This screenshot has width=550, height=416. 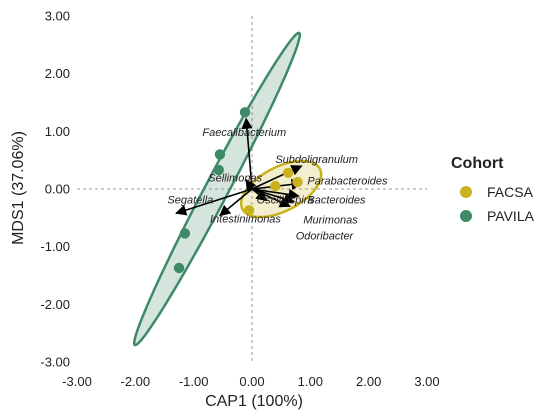 I want to click on x-axis-ticks: -3.00 -2.00 -1.00 0.00 1.00 2.00 3.00, so click(x=250, y=381).